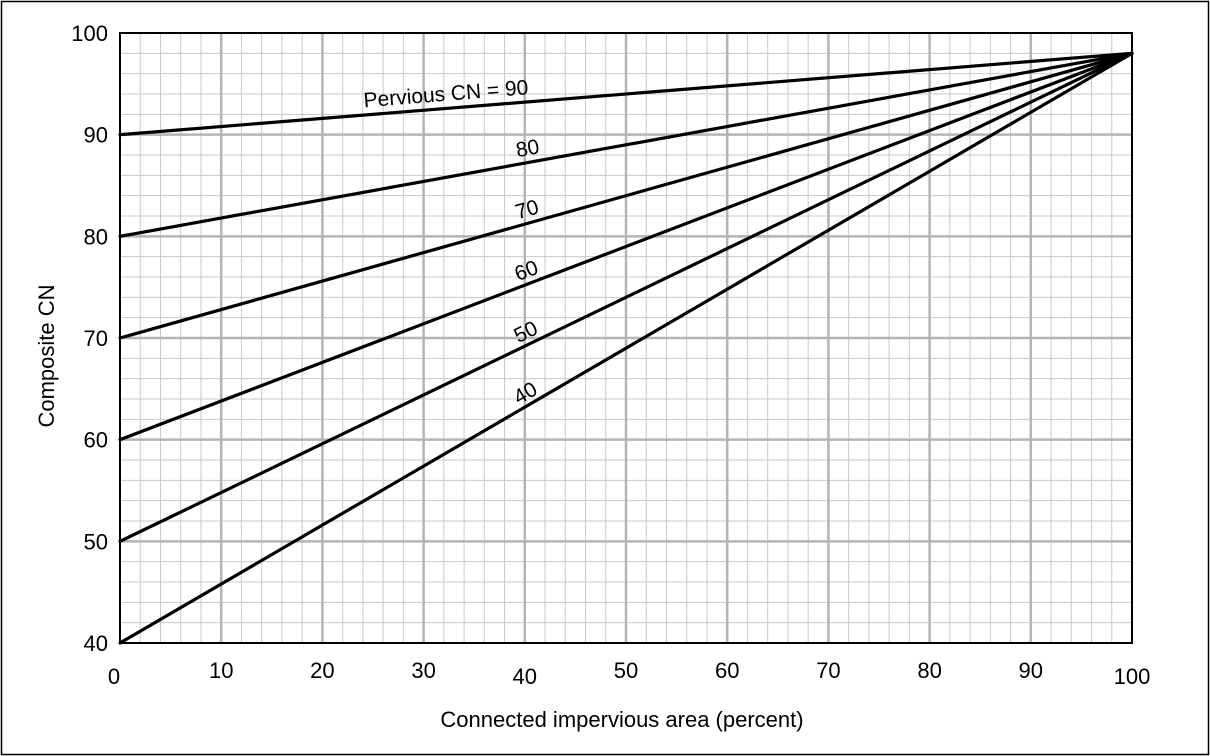 The width and height of the screenshot is (1210, 756). Describe the element at coordinates (96, 440) in the screenshot. I see `y-tick-label: 60` at that location.